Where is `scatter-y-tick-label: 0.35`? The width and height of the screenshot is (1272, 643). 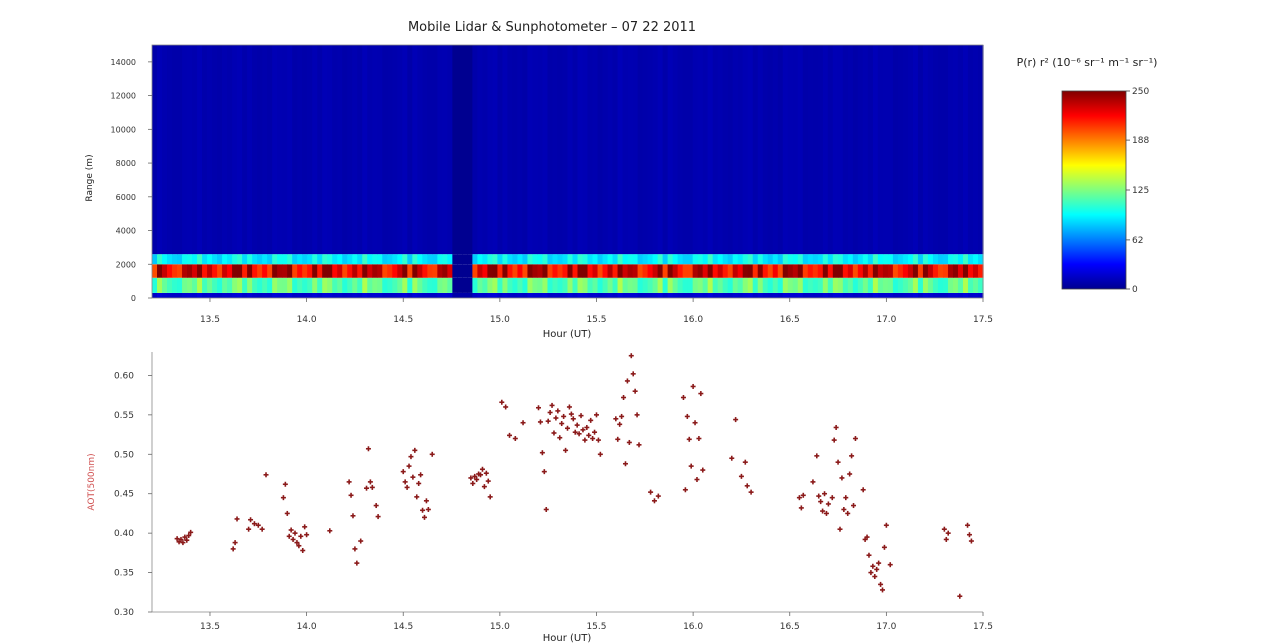
scatter-y-tick-label: 0.35 is located at coordinates (124, 574).